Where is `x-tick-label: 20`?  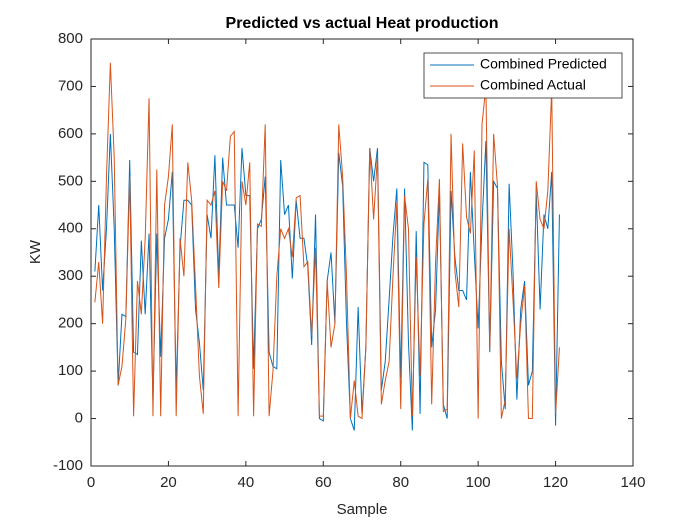
x-tick-label: 20 is located at coordinates (168, 482).